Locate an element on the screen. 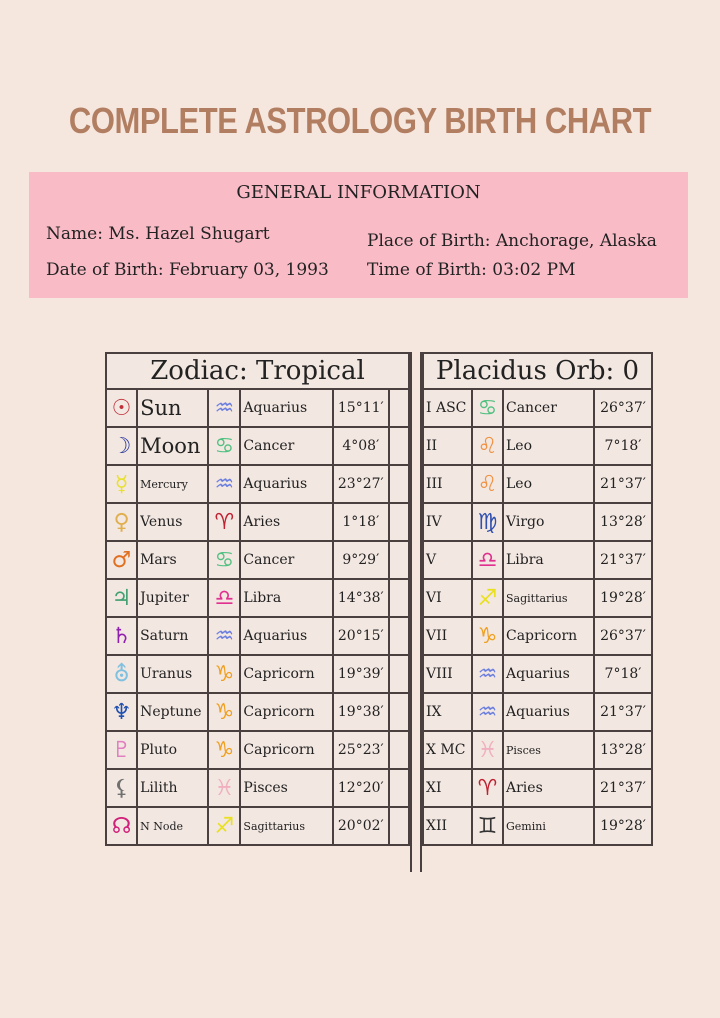  house-number: III is located at coordinates (447, 484).